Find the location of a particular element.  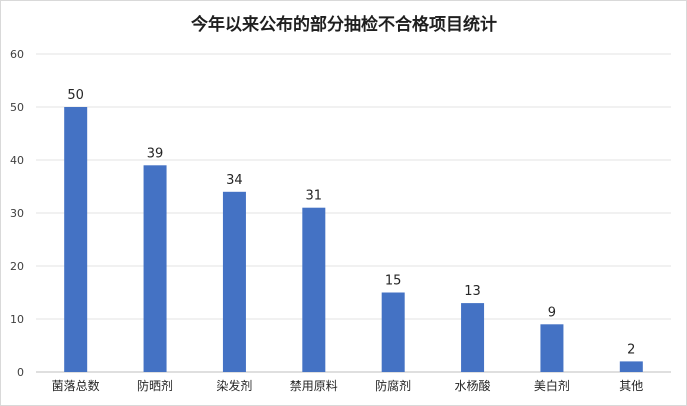

y-tick-label: 60 is located at coordinates (17, 54).